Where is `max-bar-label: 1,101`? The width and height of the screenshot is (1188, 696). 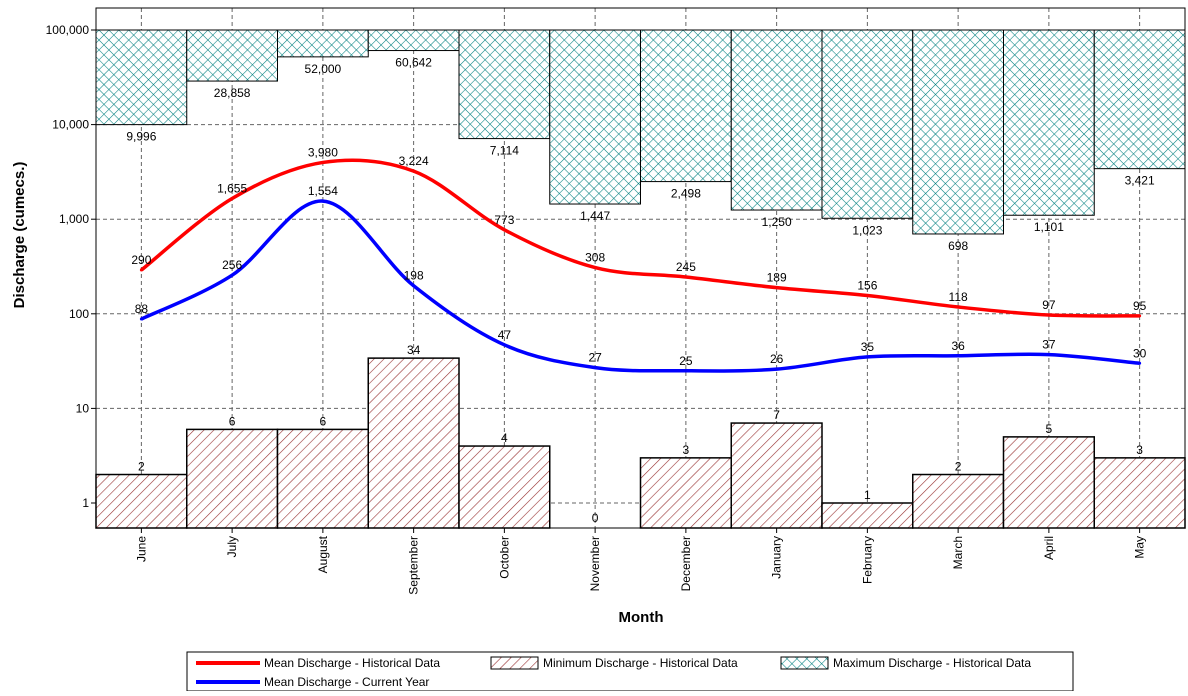
max-bar-label: 1,101 is located at coordinates (1049, 227).